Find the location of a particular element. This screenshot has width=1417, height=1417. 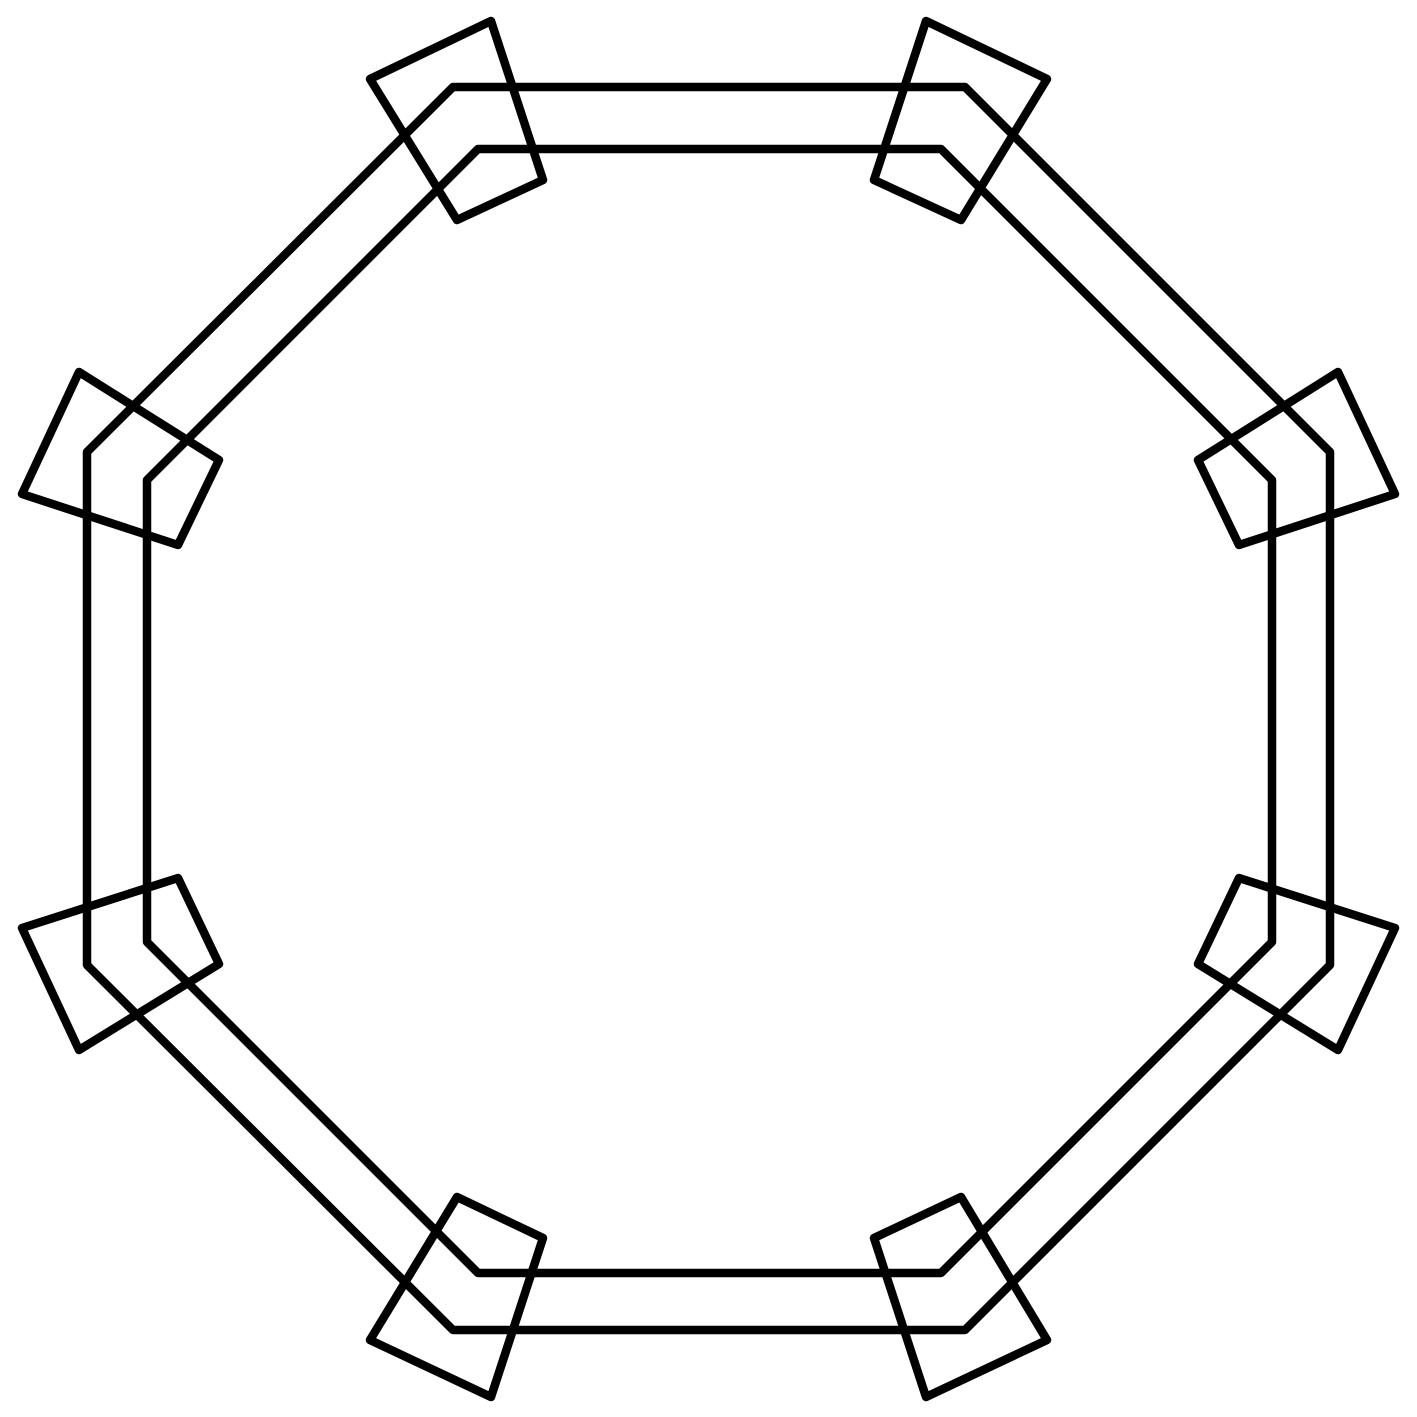

corner-diamond-left-upper is located at coordinates (120, 458).